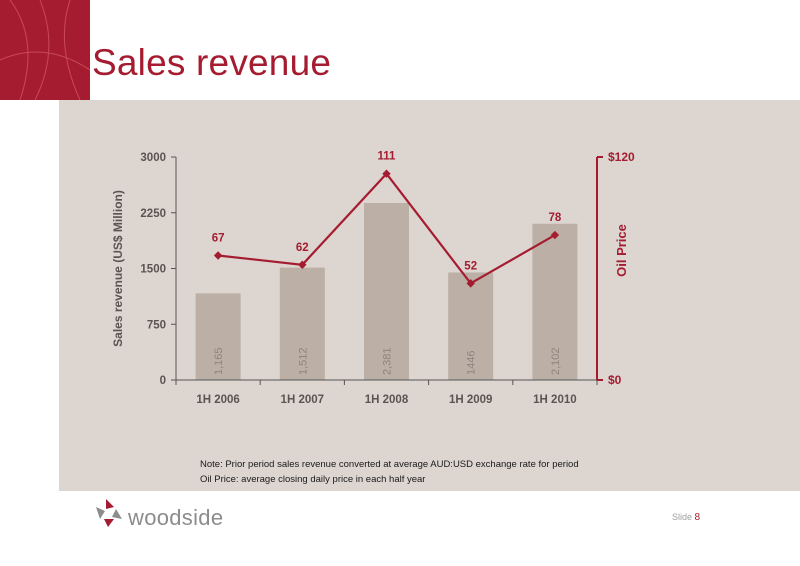 This screenshot has height=566, width=800. I want to click on oil-price-label-2: 111, so click(387, 157).